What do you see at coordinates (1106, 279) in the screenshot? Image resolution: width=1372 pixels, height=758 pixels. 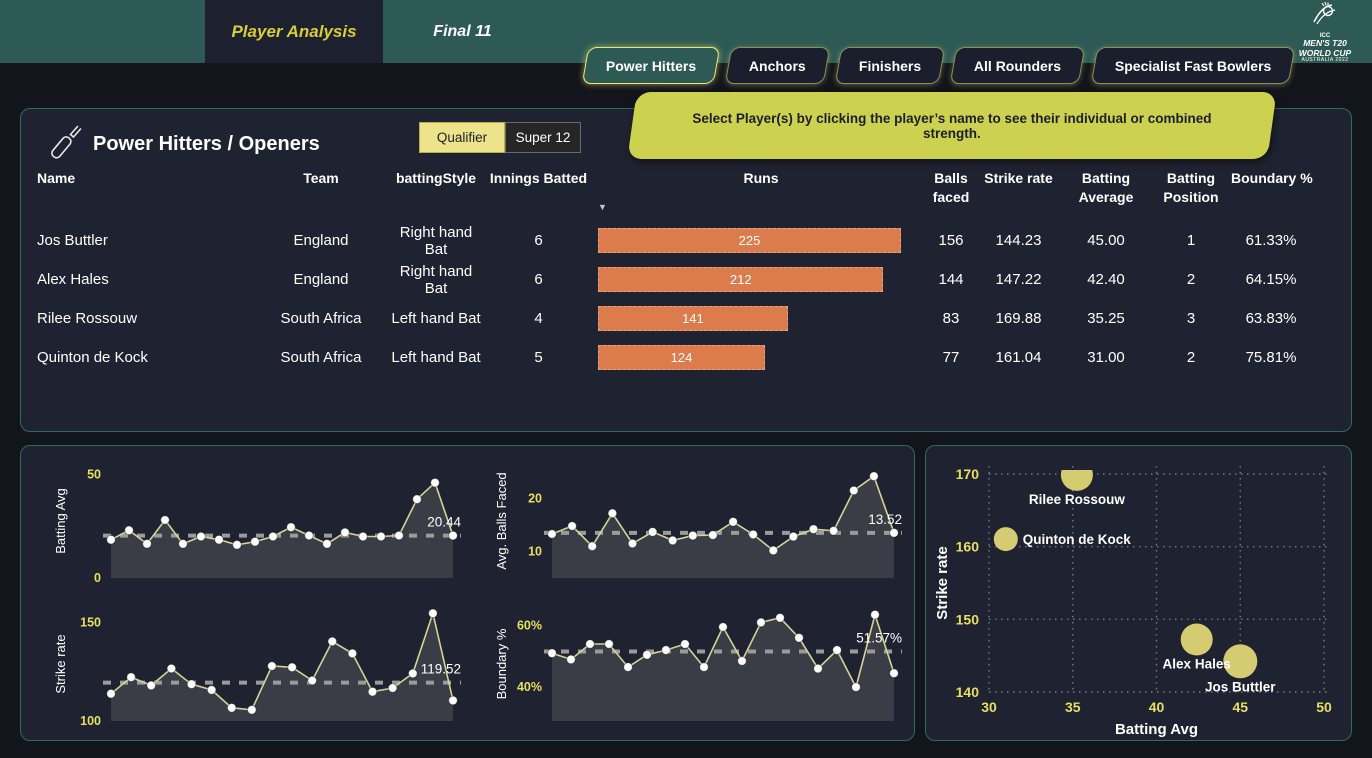 I see `batting-average-cell: 42.40` at bounding box center [1106, 279].